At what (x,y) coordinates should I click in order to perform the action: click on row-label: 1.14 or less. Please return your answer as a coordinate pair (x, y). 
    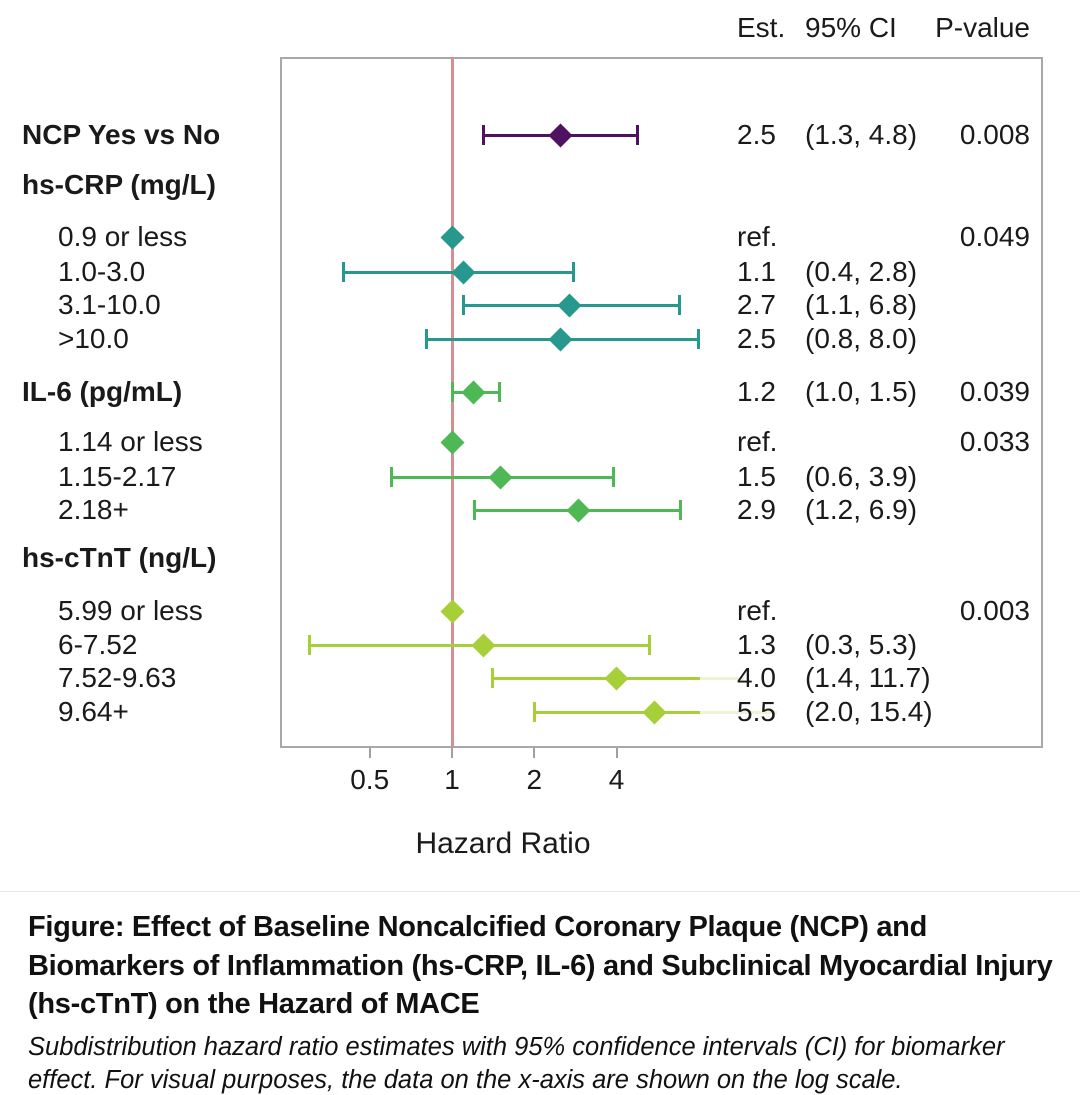
    Looking at the image, I should click on (130, 441).